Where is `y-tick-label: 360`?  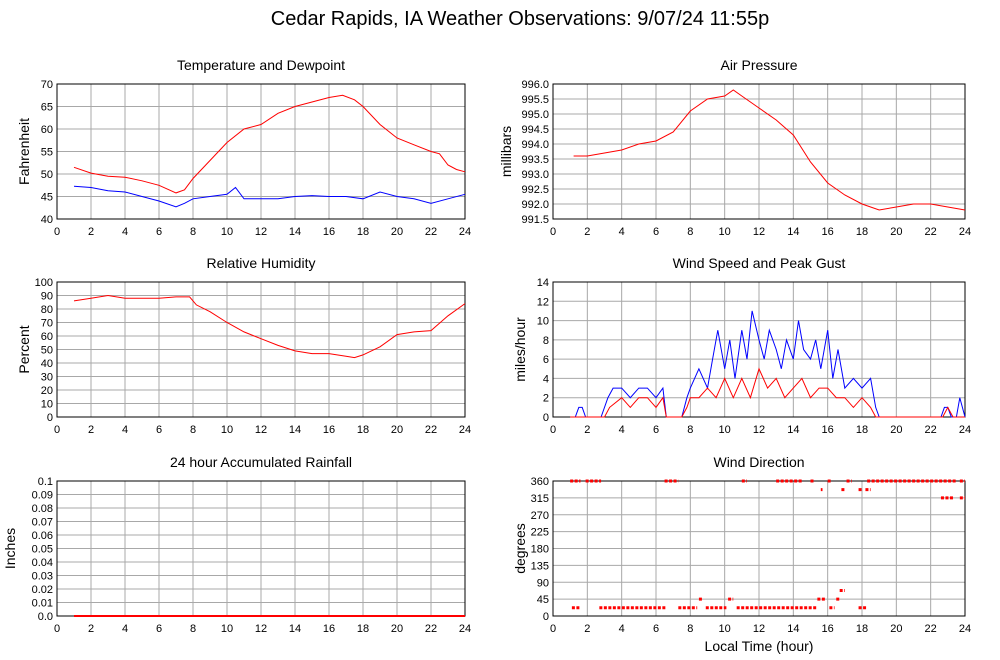 y-tick-label: 360 is located at coordinates (540, 482).